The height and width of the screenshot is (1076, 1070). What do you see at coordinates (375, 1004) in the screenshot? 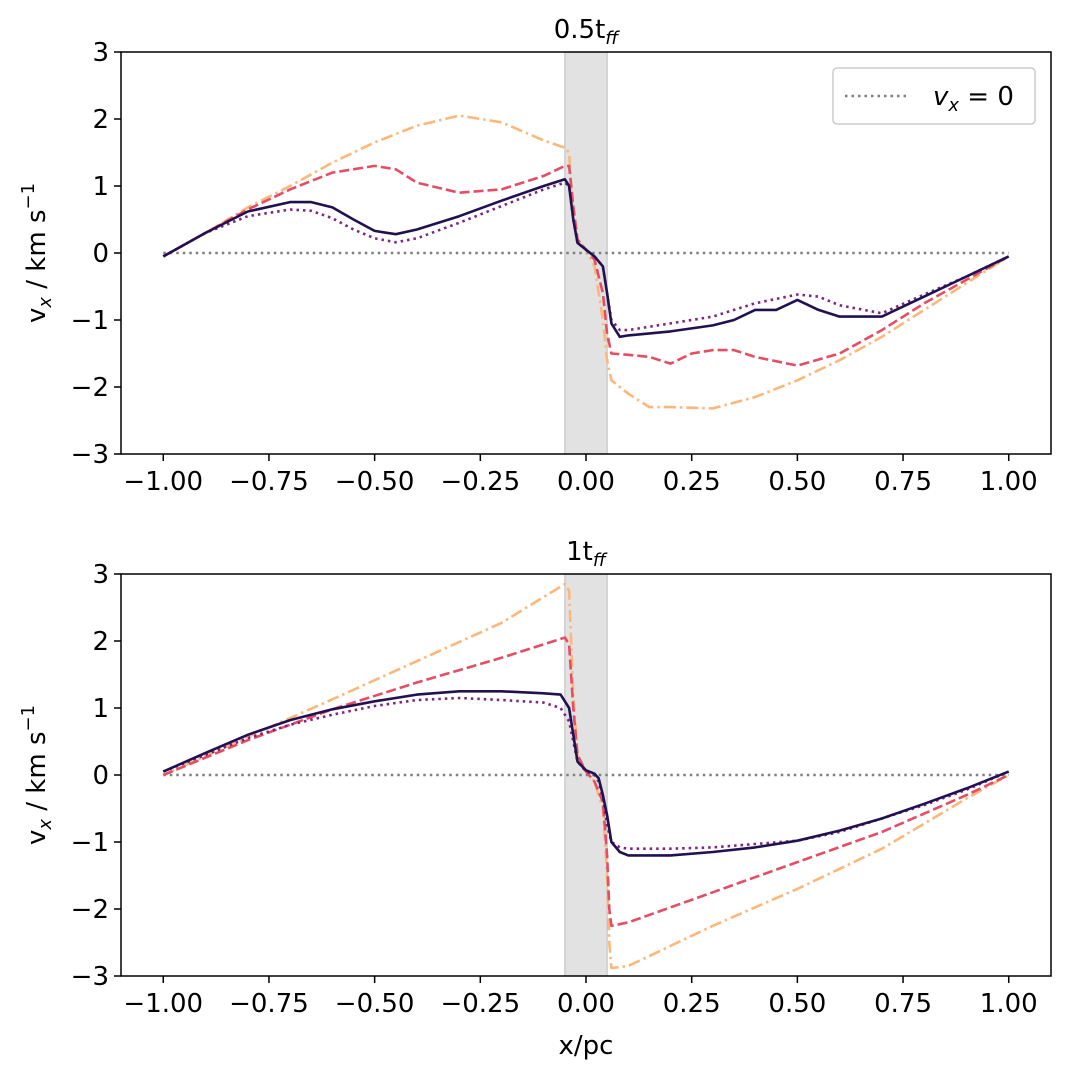
I see `panel-bottom-xtick-label: −0.50` at bounding box center [375, 1004].